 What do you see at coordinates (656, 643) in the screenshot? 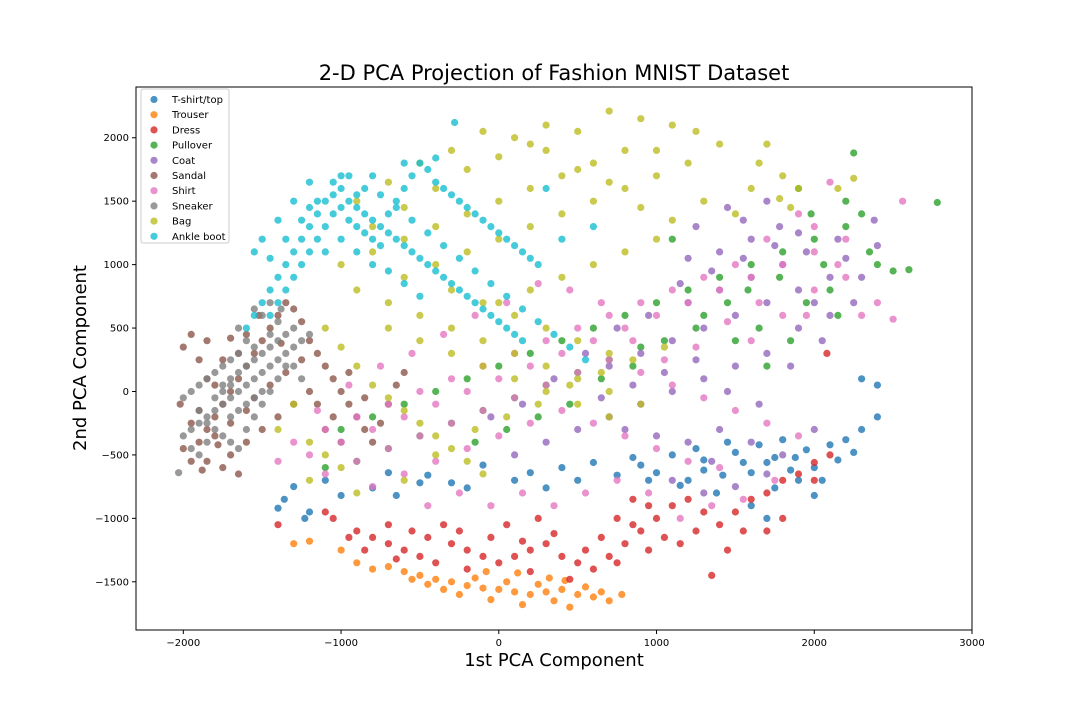
I see `x-tick-label: 1000` at bounding box center [656, 643].